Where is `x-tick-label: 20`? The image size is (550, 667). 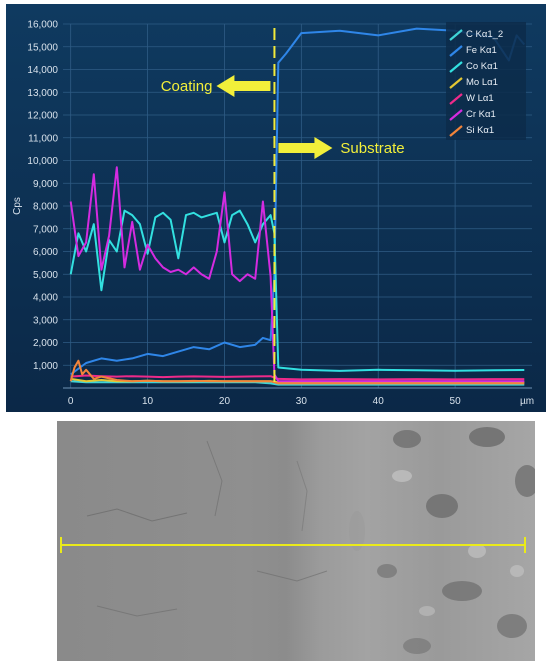
x-tick-label: 20 is located at coordinates (225, 401).